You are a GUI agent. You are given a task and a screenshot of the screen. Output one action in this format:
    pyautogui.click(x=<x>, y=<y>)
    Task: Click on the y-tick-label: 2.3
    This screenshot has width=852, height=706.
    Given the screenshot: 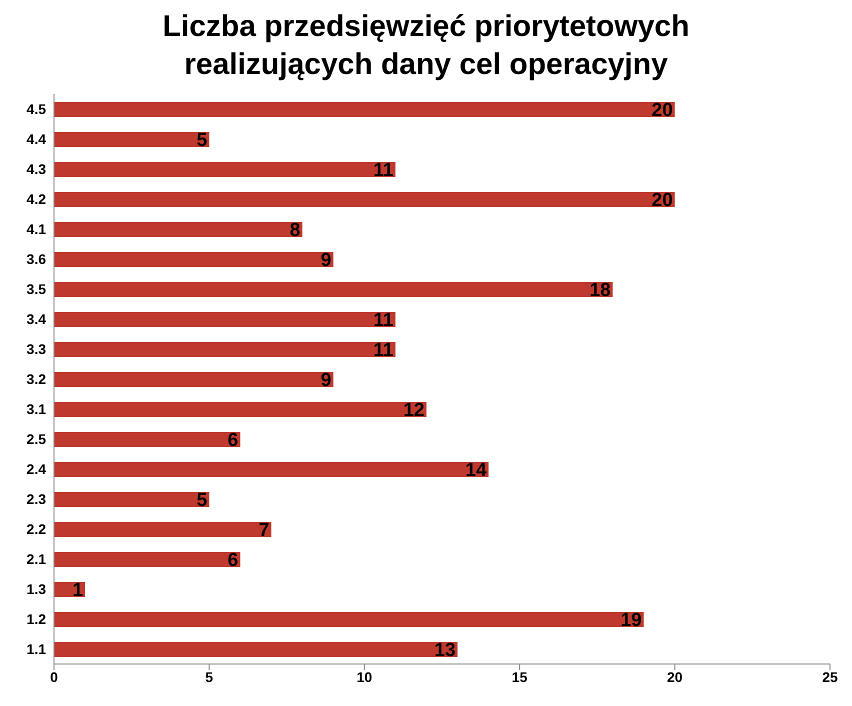 What is the action you would take?
    pyautogui.click(x=36, y=498)
    